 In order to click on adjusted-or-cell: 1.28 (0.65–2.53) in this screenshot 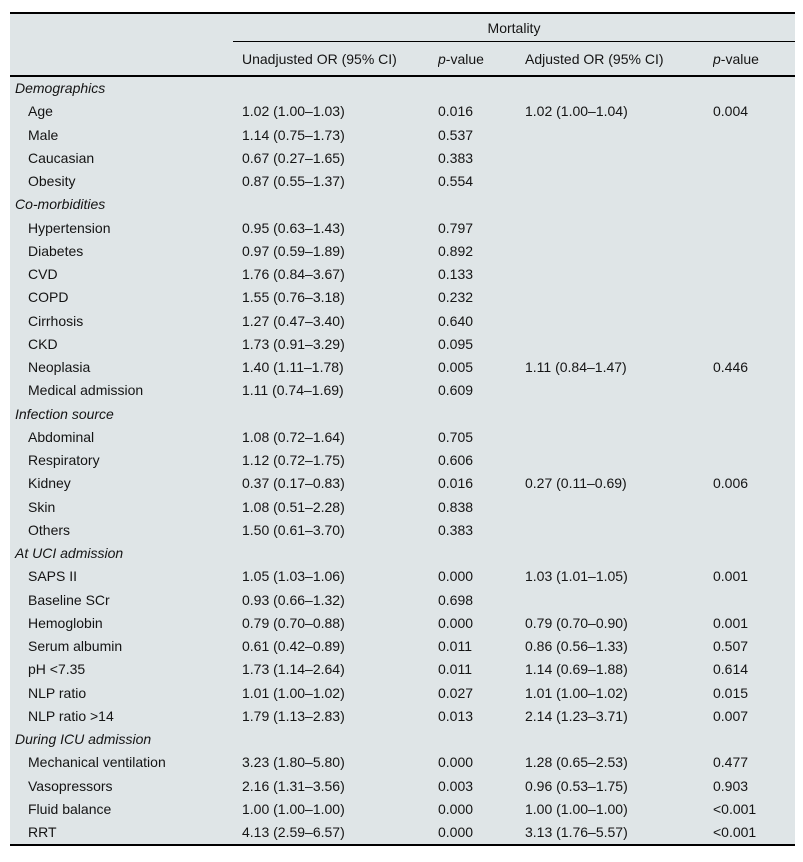, I will do `click(576, 762)`.